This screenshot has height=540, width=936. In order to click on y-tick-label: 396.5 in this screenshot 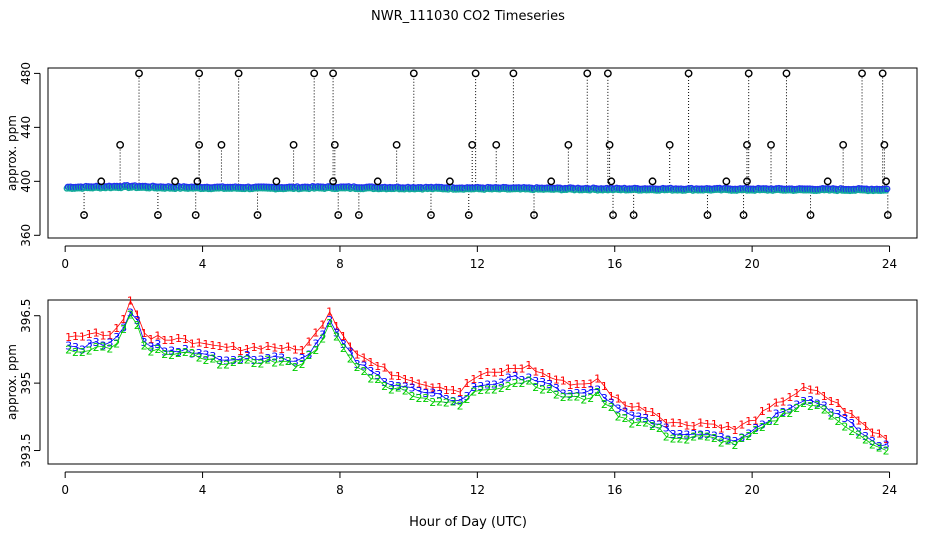, I will do `click(26, 316)`.